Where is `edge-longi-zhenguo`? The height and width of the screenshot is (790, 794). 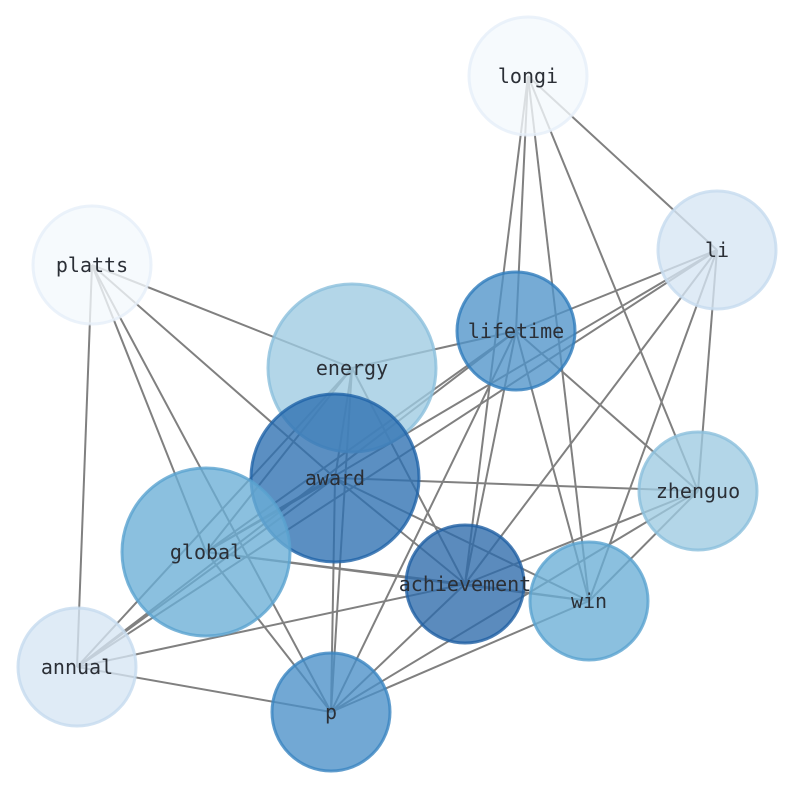
edge-longi-zhenguo is located at coordinates (613, 283).